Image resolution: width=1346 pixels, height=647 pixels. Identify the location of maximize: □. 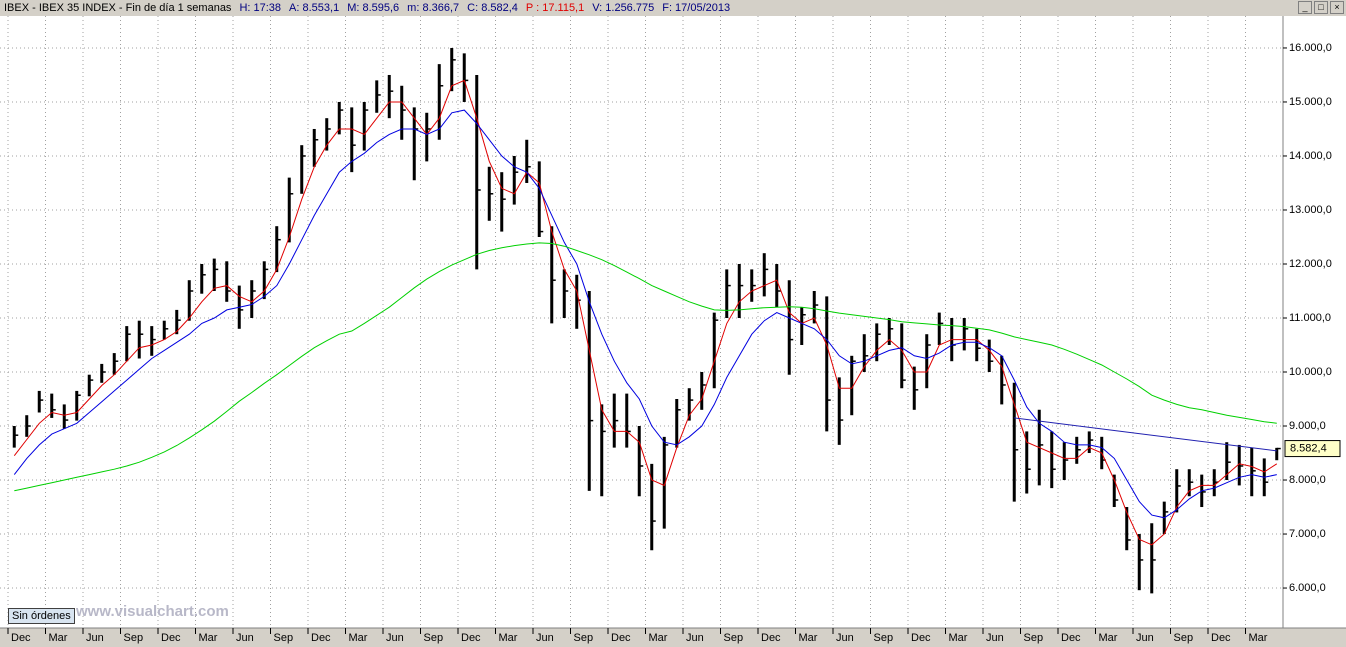
(1321, 7).